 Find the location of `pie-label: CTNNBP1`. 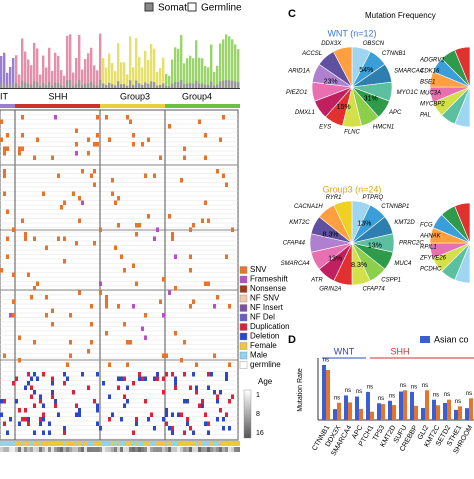

pie-label: CTNNBP1 is located at coordinates (395, 207).